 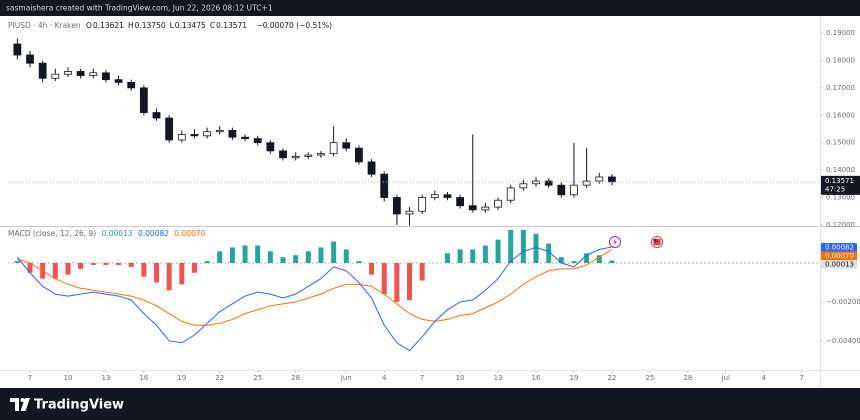 I want to click on macd-badge-label: 0.00082, so click(x=839, y=248).